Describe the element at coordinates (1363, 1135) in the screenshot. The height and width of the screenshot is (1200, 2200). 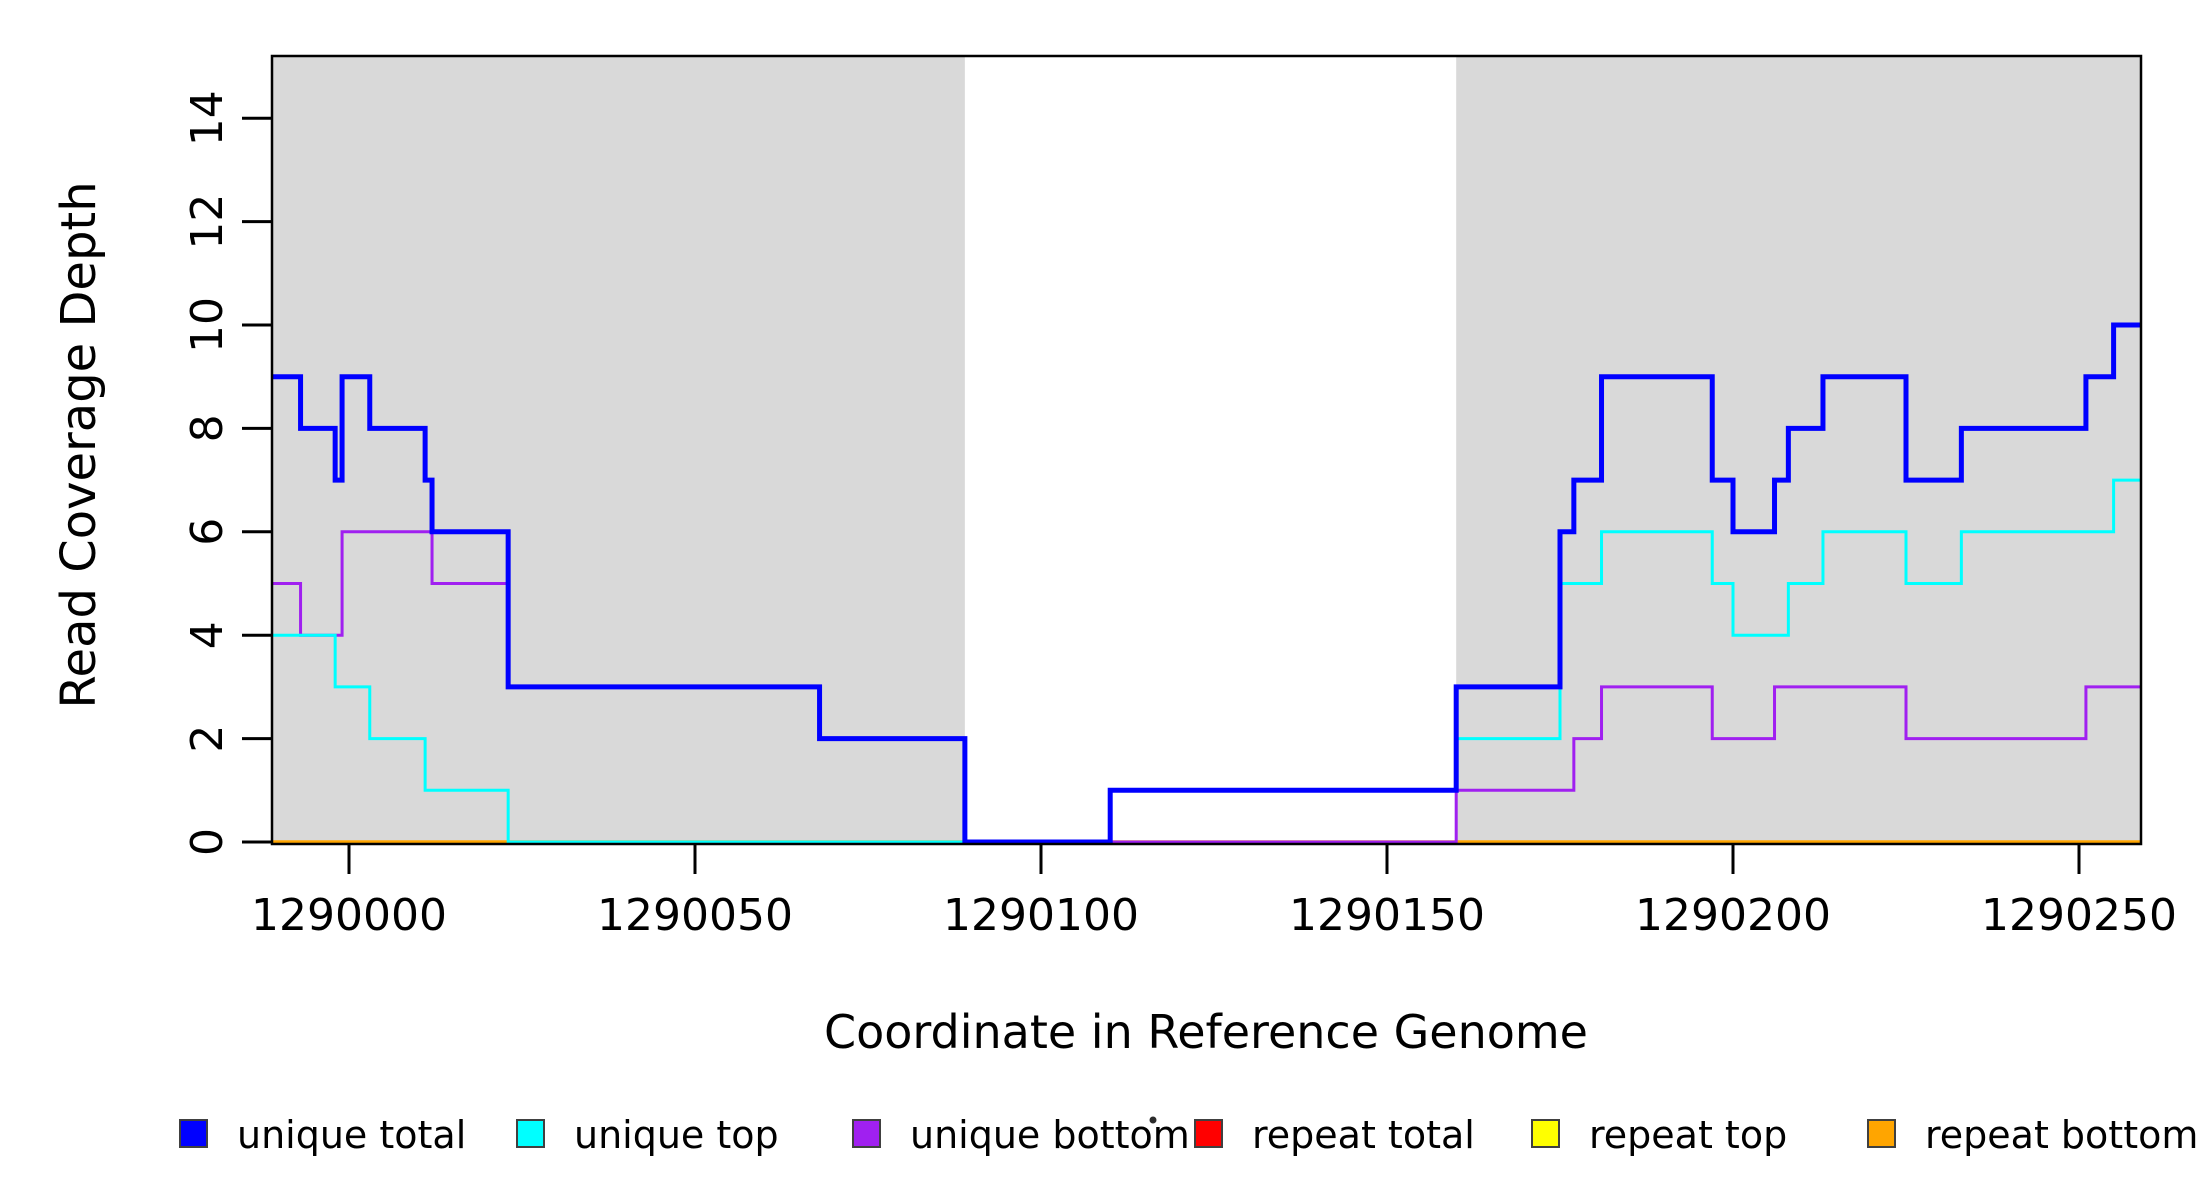
I see `legend-label-repeat-total: repeat total` at that location.